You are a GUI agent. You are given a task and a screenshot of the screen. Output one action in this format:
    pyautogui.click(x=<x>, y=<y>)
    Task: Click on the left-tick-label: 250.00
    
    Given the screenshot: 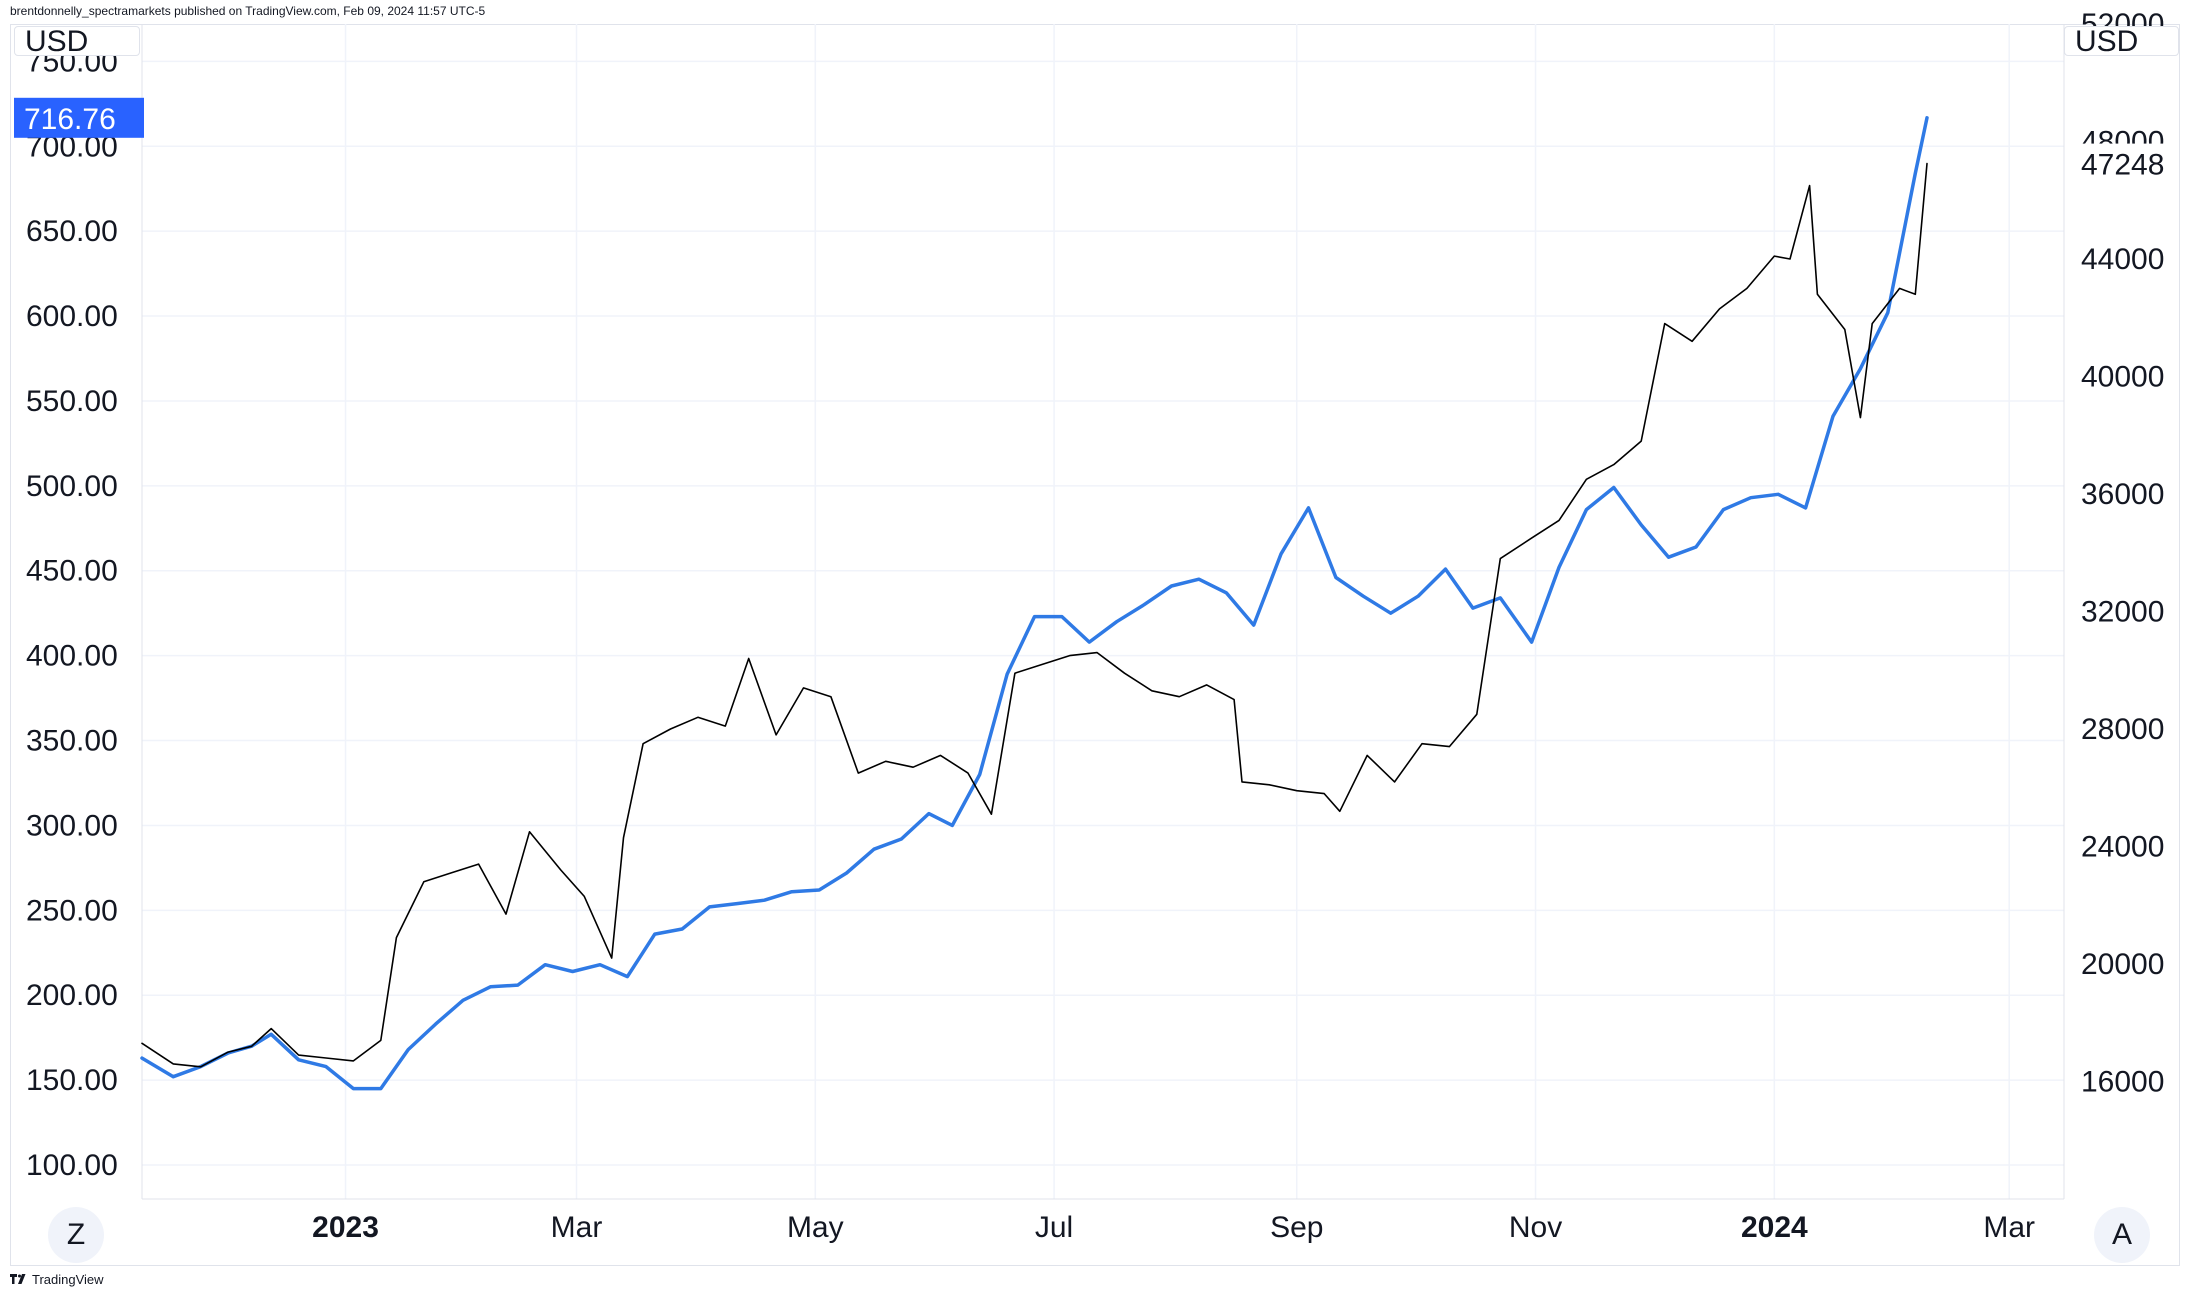 What is the action you would take?
    pyautogui.click(x=72, y=910)
    